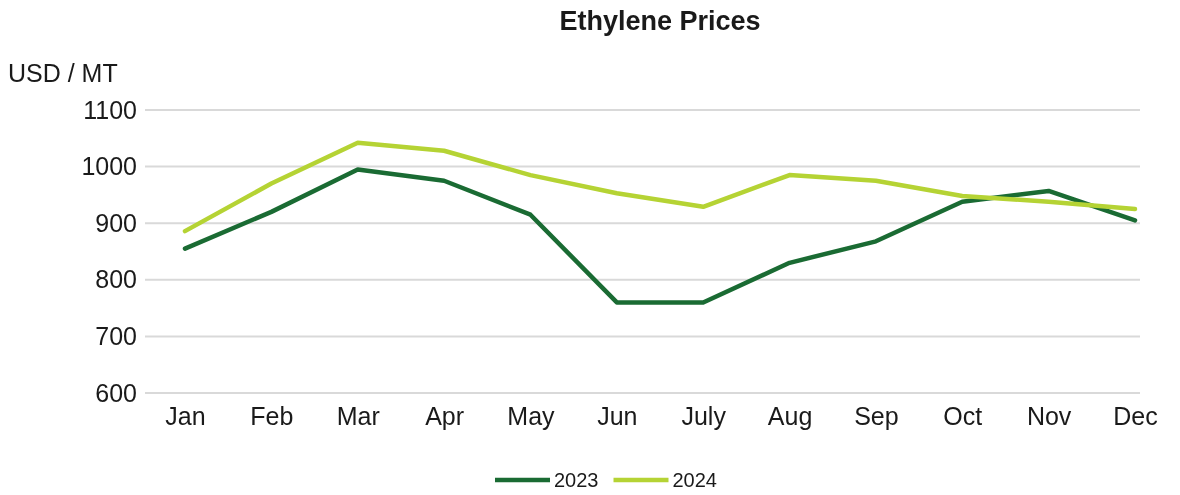 Image resolution: width=1180 pixels, height=495 pixels. I want to click on x-tick-label: Apr, so click(445, 415).